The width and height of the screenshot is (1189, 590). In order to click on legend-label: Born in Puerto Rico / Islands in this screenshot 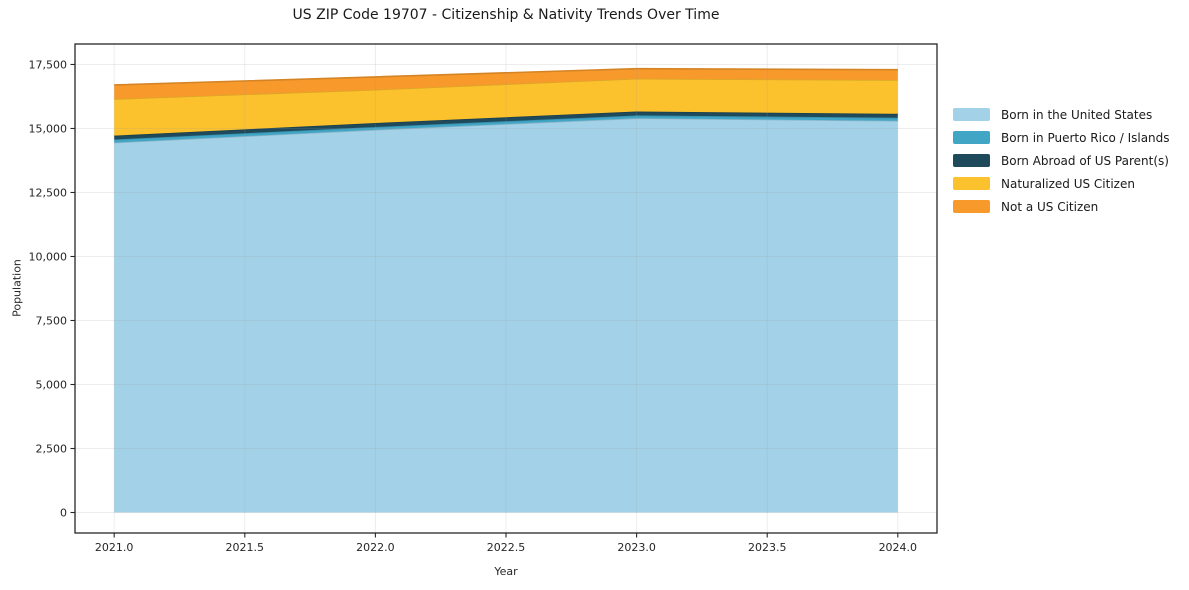, I will do `click(1085, 137)`.